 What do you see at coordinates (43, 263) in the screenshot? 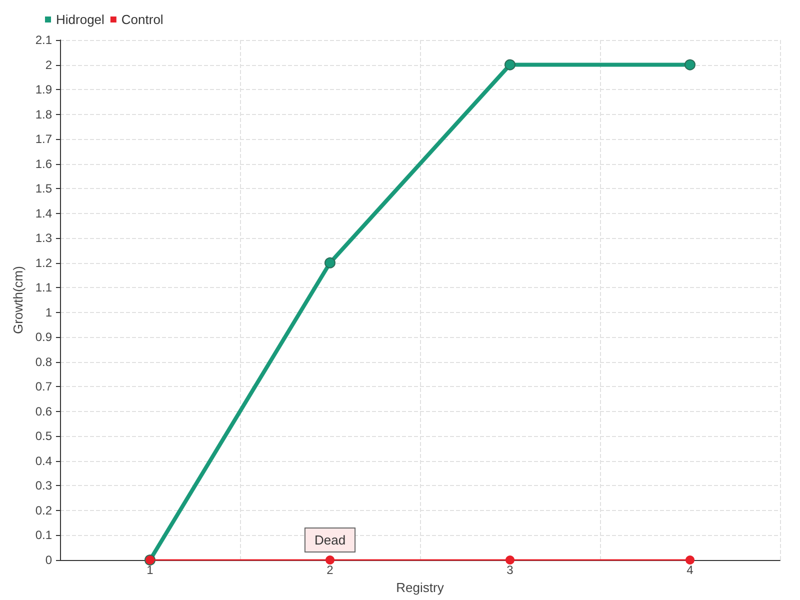
I see `y-tick-label: 1.2` at bounding box center [43, 263].